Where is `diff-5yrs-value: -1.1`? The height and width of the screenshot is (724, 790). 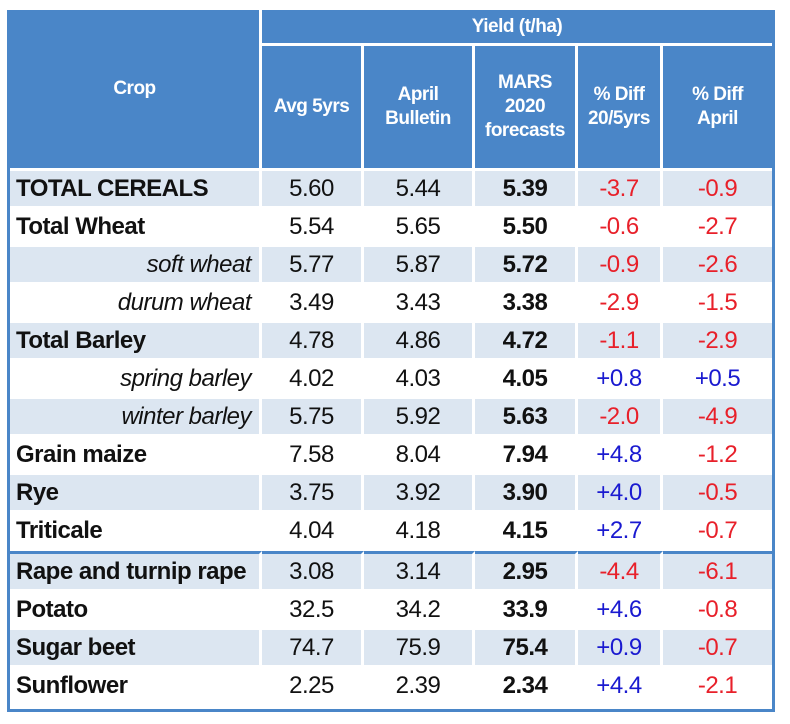
diff-5yrs-value: -1.1 is located at coordinates (620, 342).